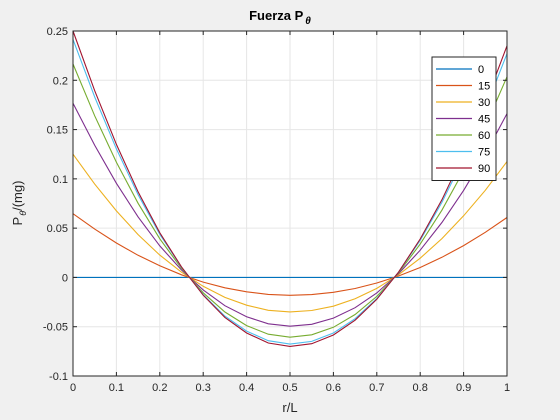 This screenshot has height=420, width=560. I want to click on y-axis-label: Pθ/(mg), so click(19, 203).